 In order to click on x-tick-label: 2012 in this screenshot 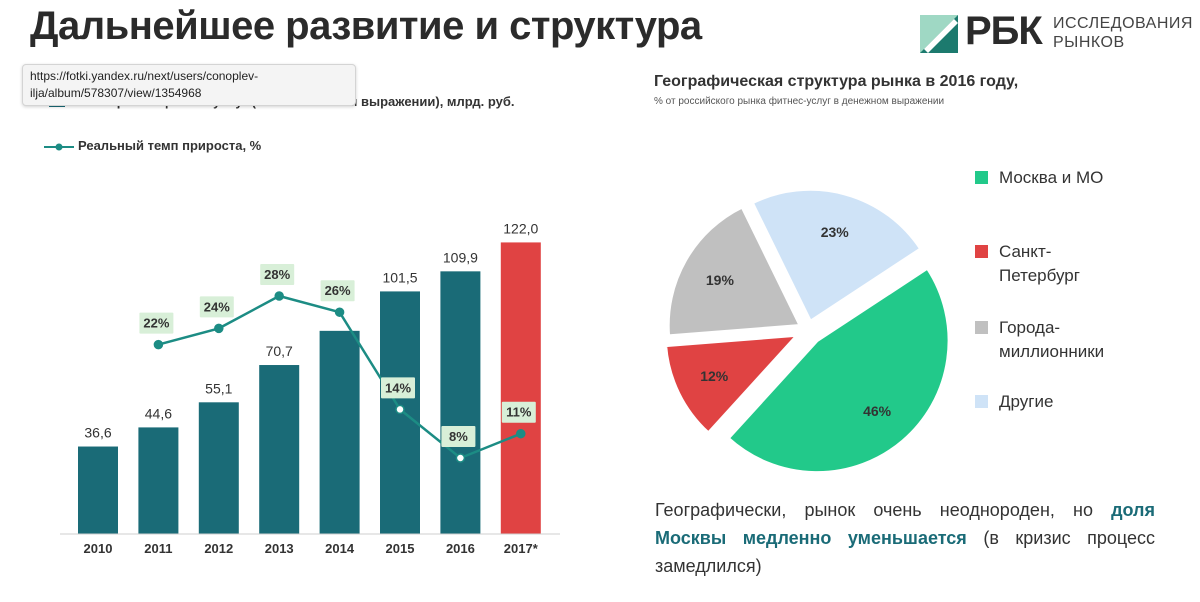, I will do `click(218, 548)`.